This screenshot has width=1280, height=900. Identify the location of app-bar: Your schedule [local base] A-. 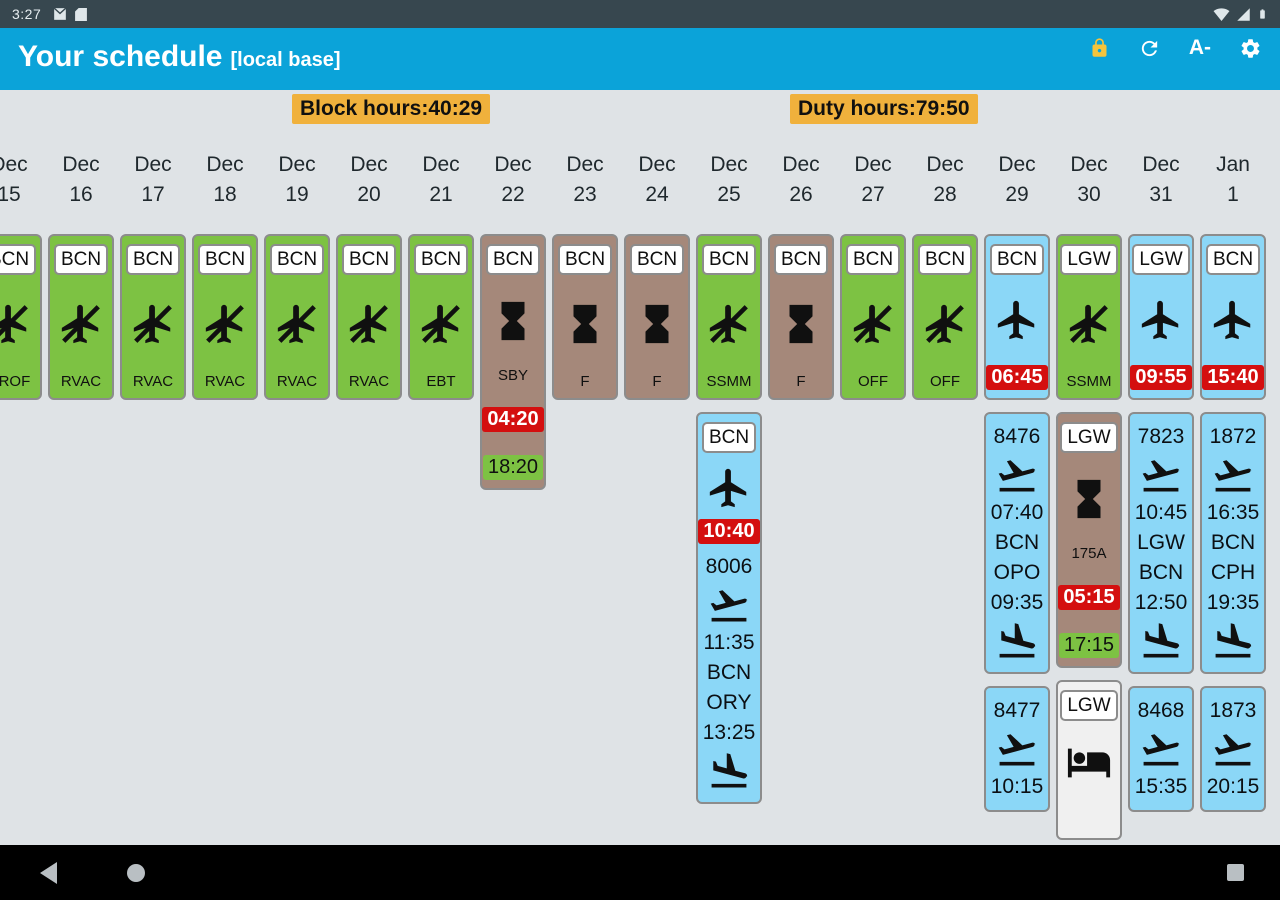
(640, 59).